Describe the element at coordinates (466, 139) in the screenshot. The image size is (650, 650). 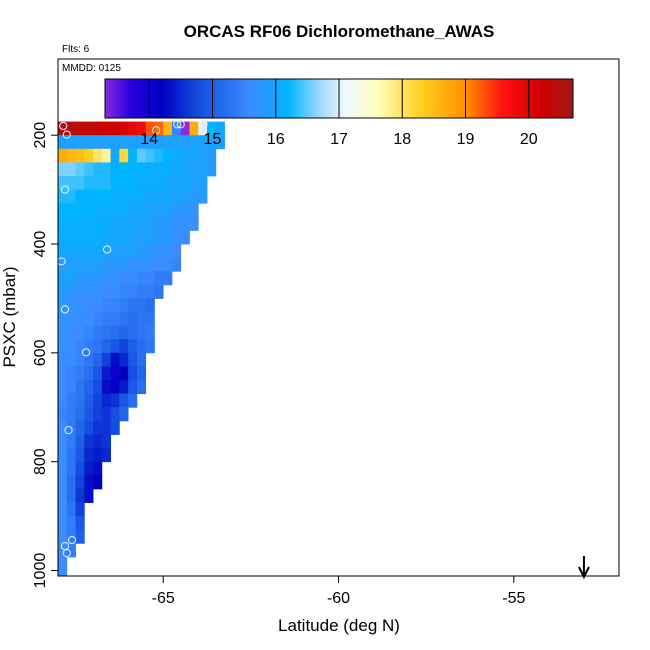
I see `colorbar-tick-label: 19` at that location.